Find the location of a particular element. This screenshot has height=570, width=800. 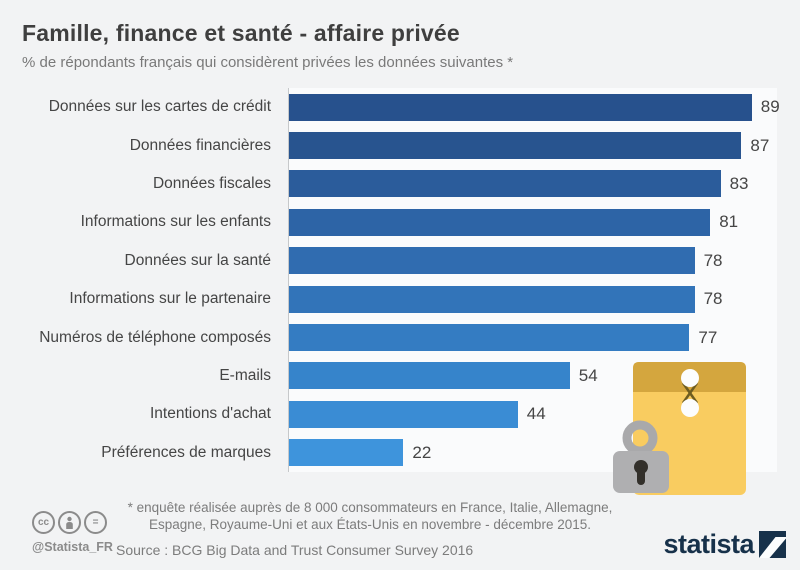

bar-row: Informations sur le partenaire 78 is located at coordinates (400, 299).